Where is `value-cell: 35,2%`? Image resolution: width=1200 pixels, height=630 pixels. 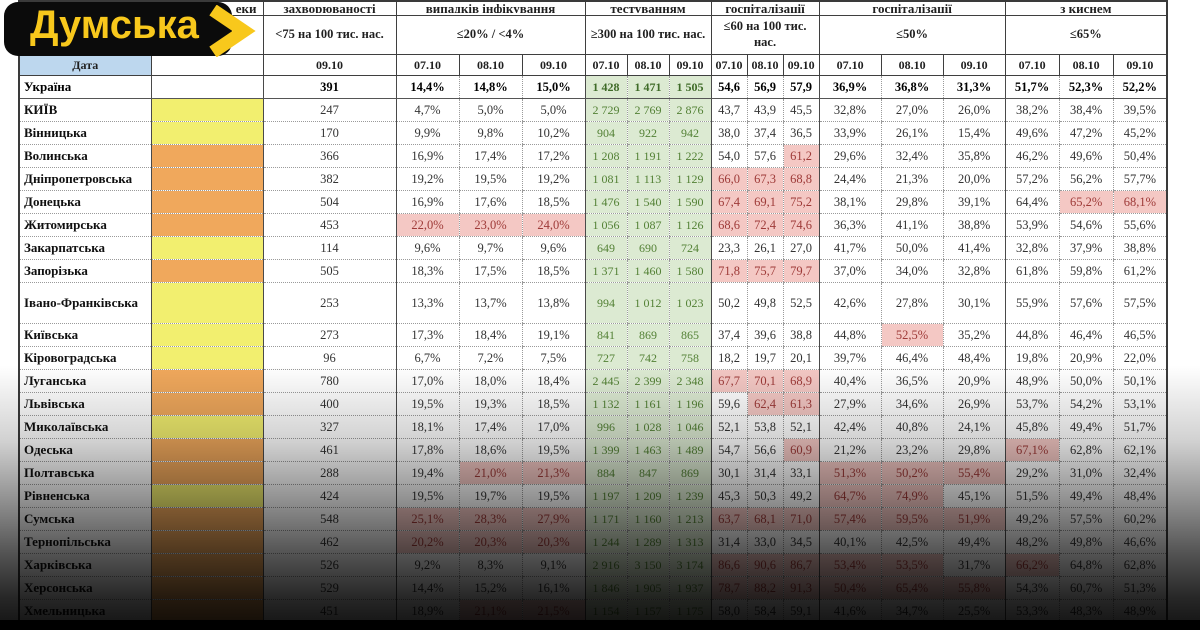 value-cell: 35,2% is located at coordinates (974, 335).